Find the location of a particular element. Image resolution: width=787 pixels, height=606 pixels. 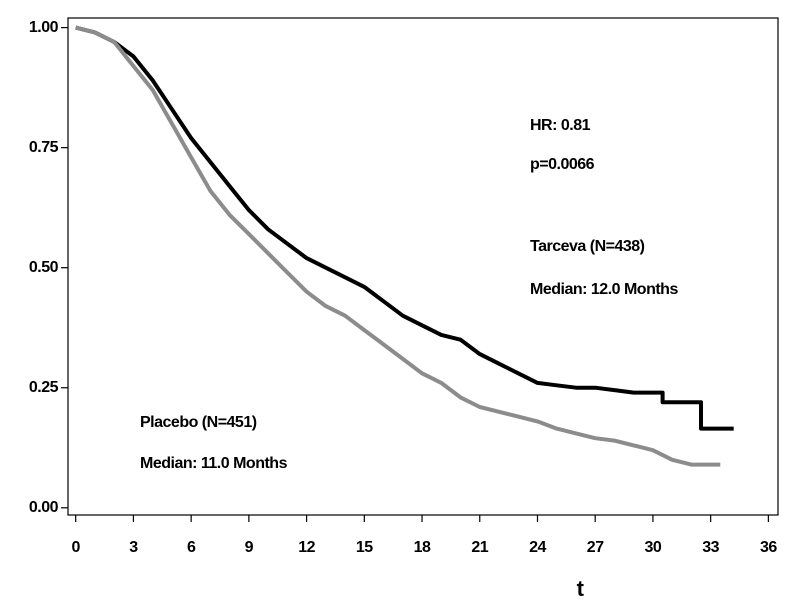

annotation: Median: 11.0 Months is located at coordinates (214, 463).